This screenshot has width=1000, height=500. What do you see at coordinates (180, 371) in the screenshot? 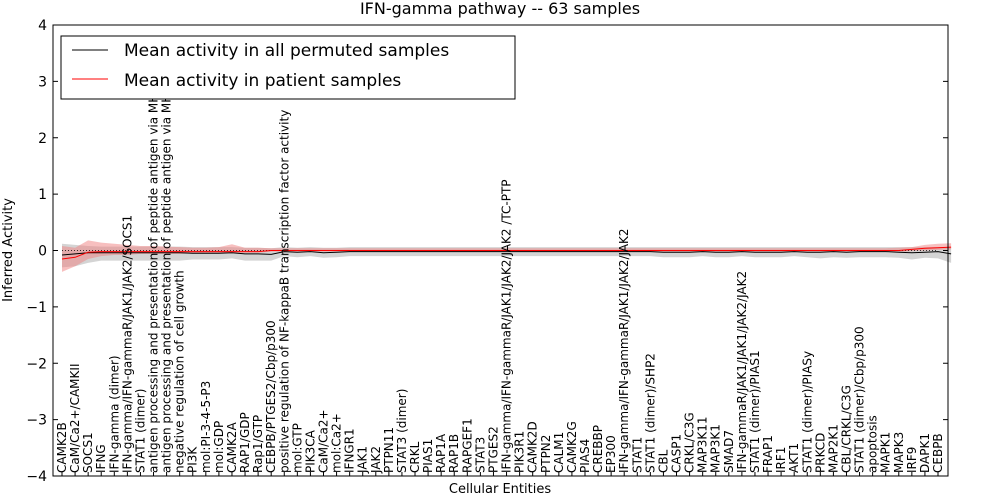
I see `x-tick-label: negative regulation of cell growth` at bounding box center [180, 371].